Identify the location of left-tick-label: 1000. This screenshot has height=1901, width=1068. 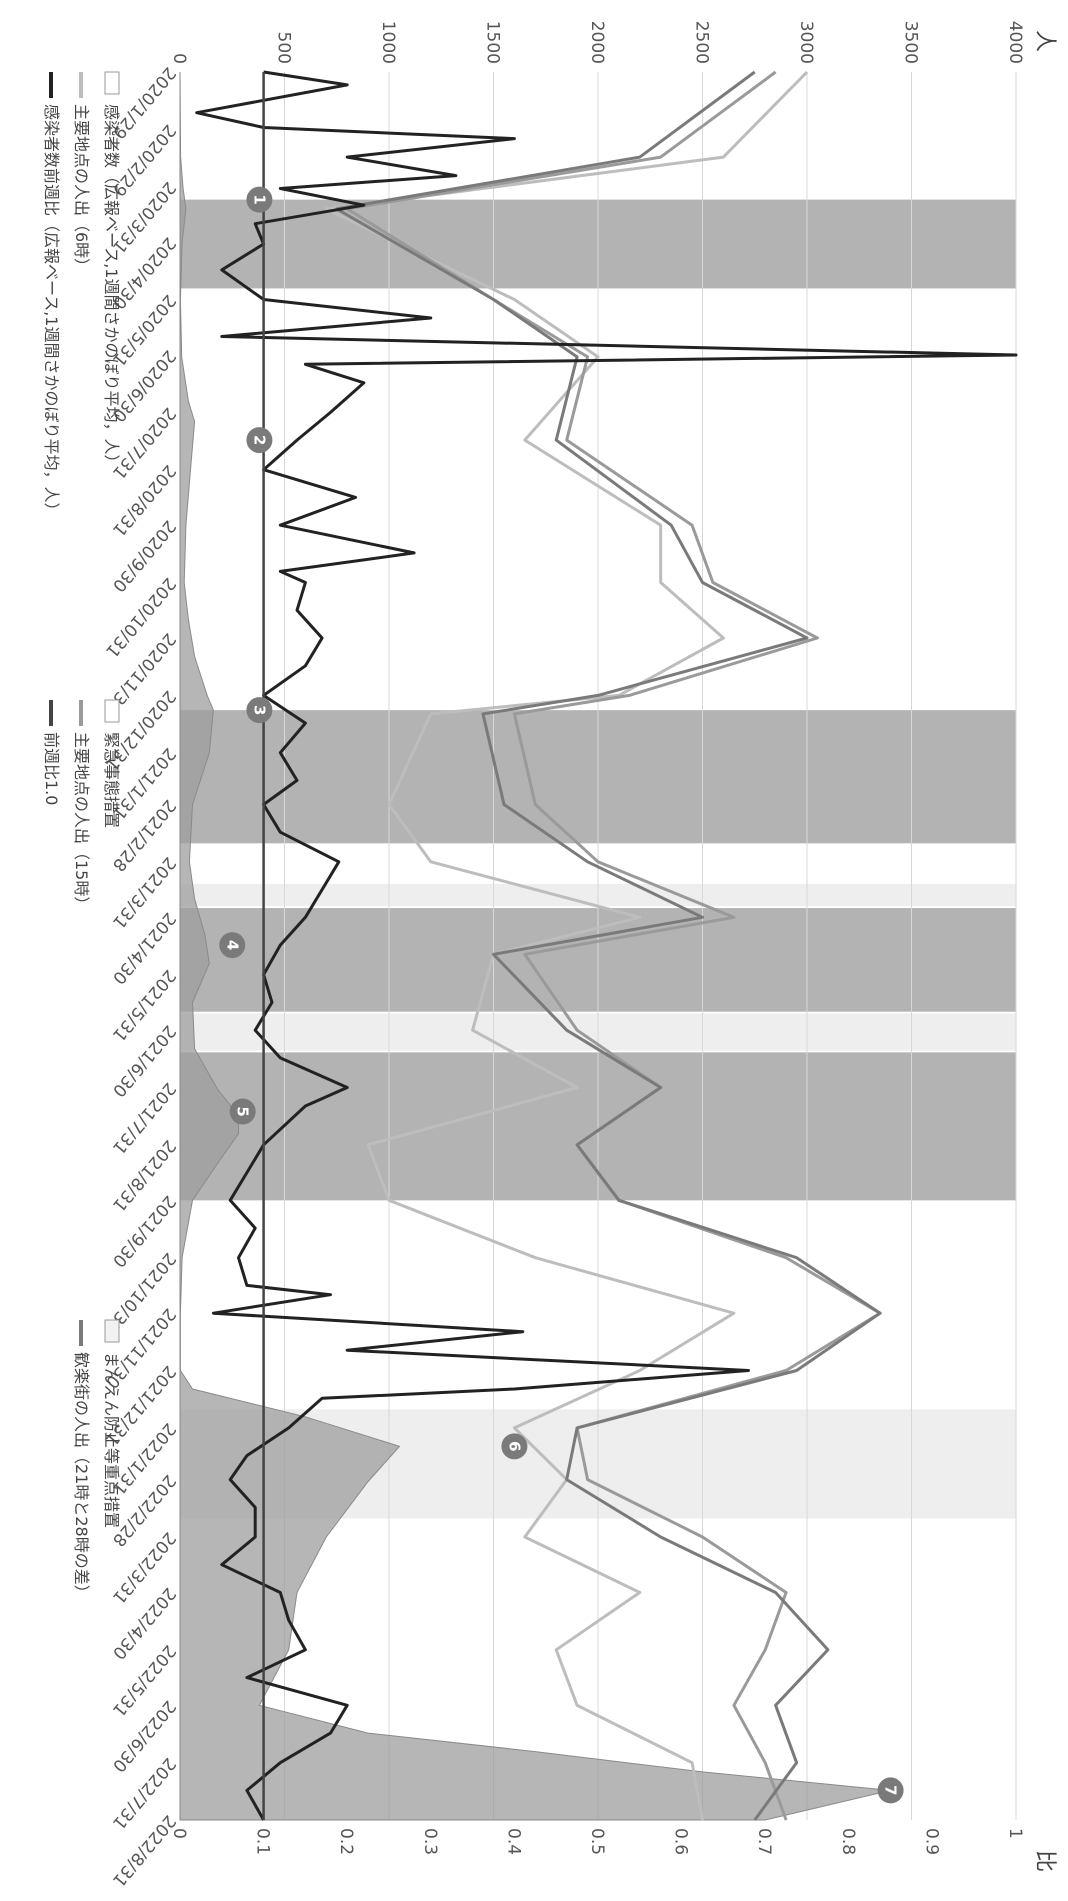
(388, 42).